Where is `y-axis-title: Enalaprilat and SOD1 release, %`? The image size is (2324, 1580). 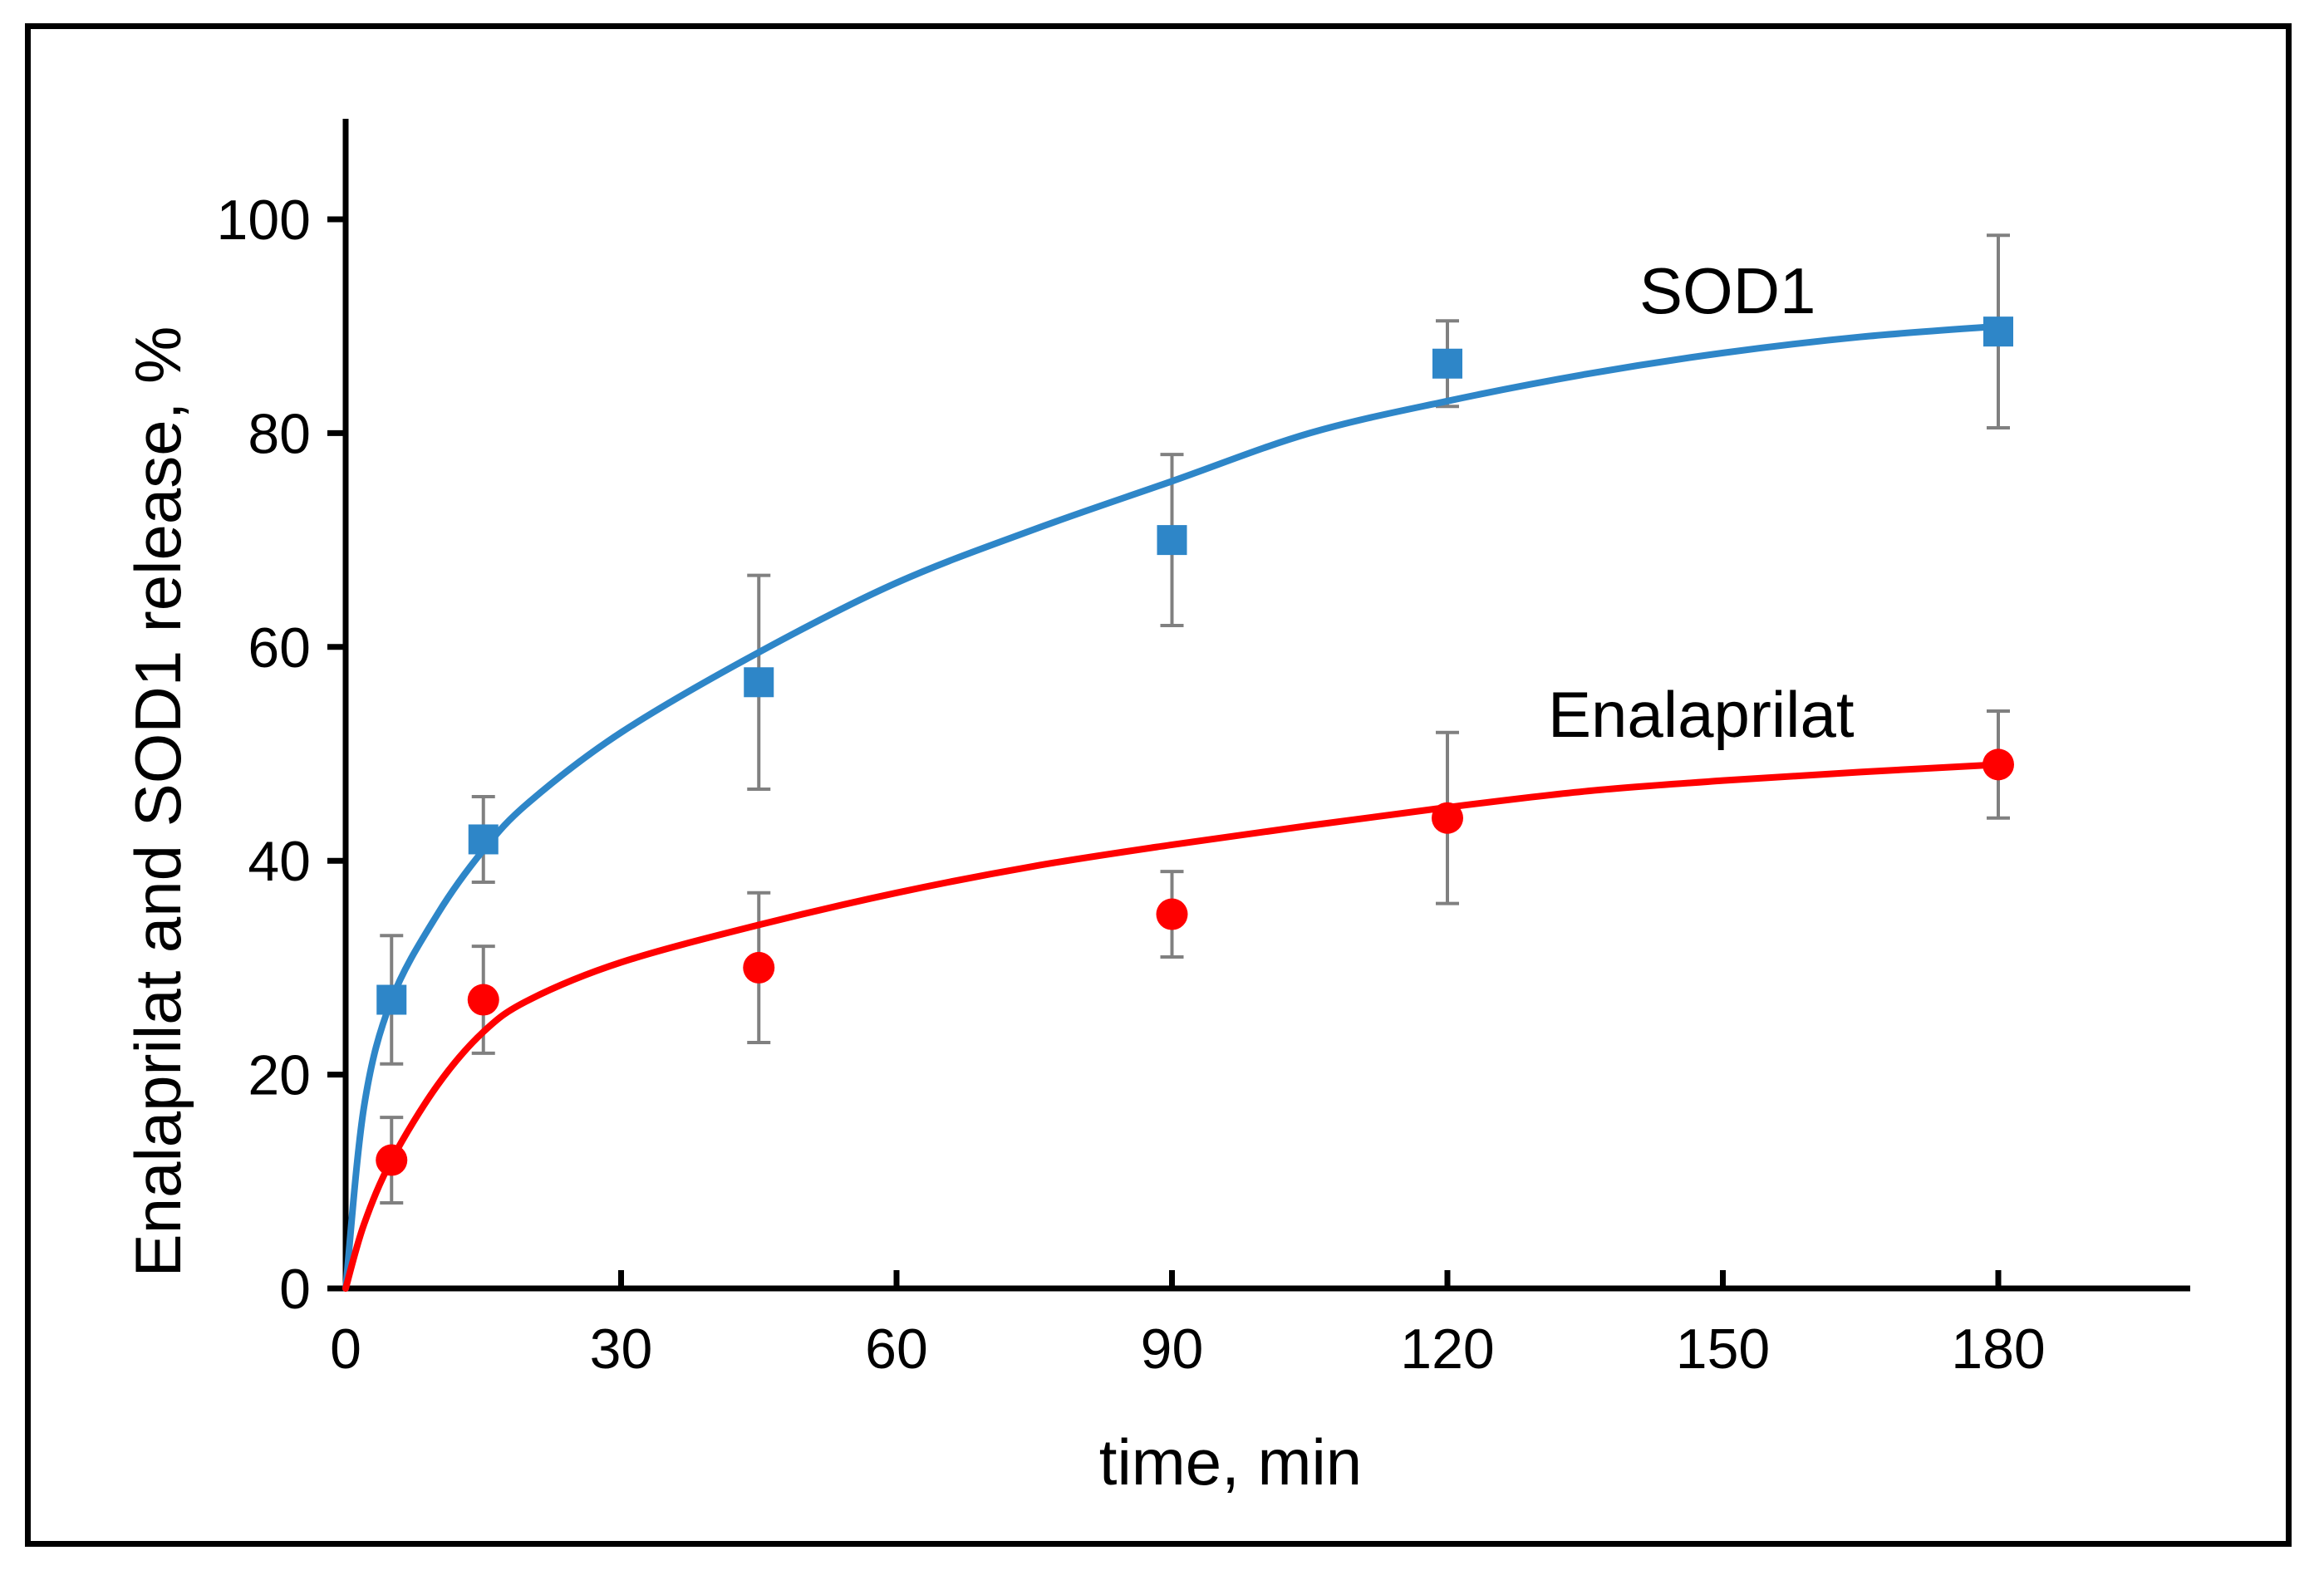
y-axis-title: Enalaprilat and SOD1 release, % is located at coordinates (157, 802).